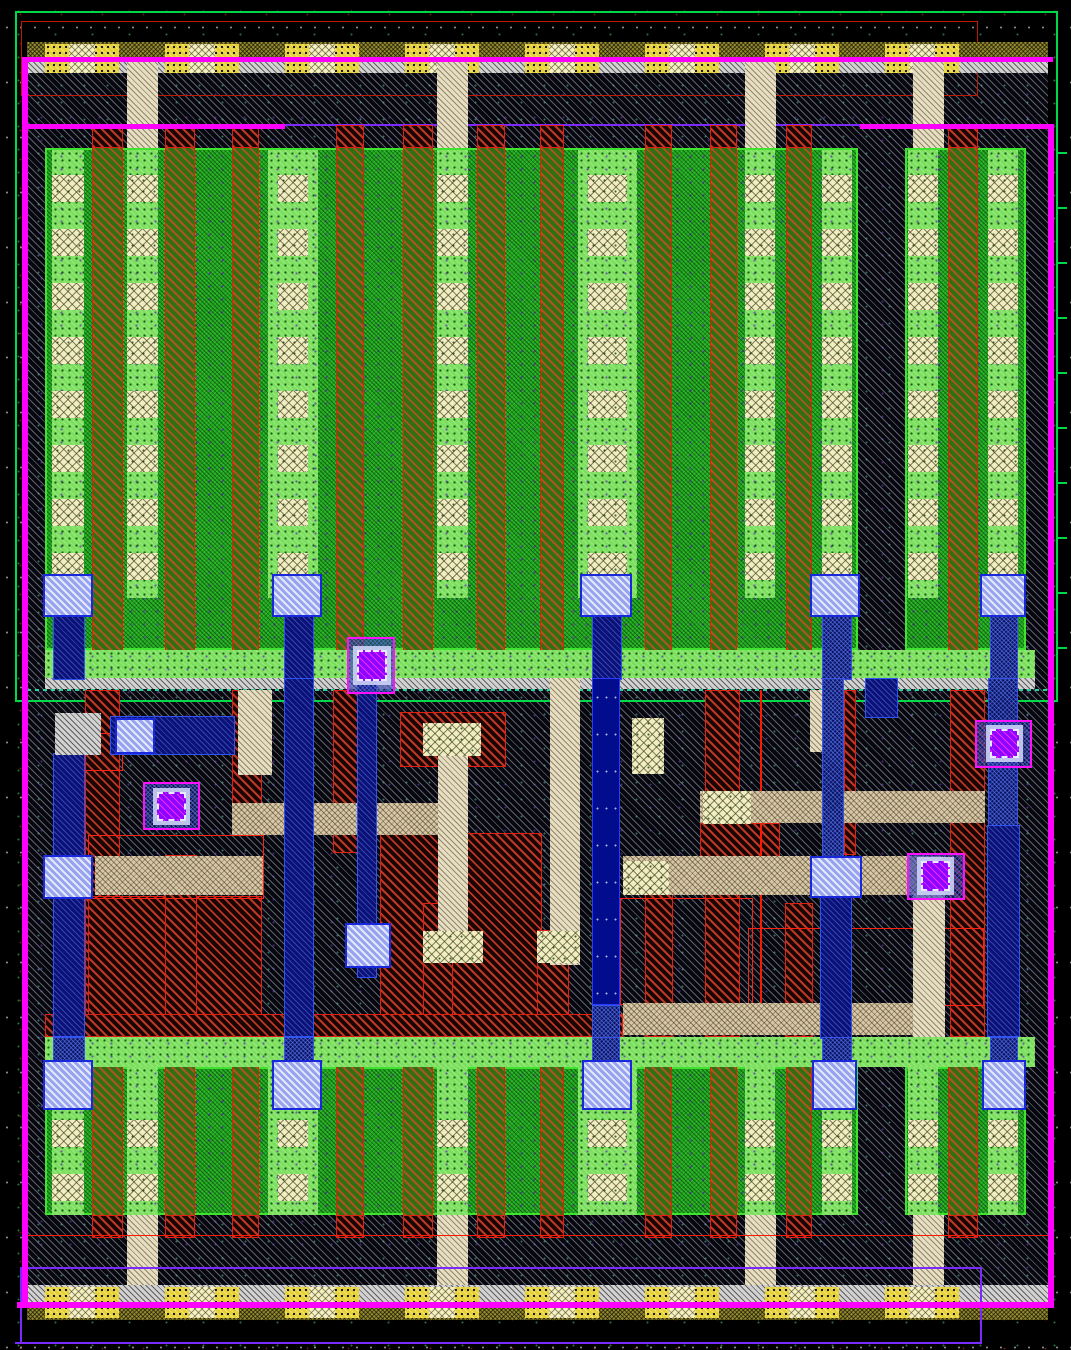 The height and width of the screenshot is (1350, 1071). What do you see at coordinates (537, 690) in the screenshot?
I see `select-line-teal` at bounding box center [537, 690].